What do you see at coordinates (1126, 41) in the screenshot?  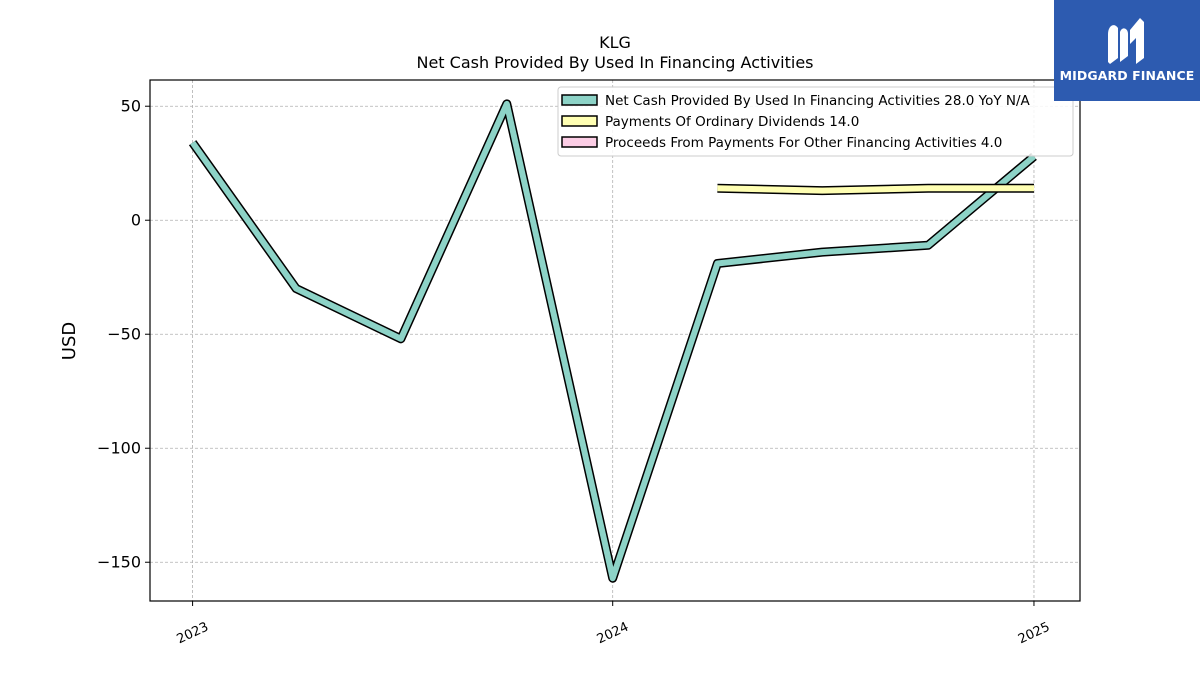 I see `brand-mark-icon` at bounding box center [1126, 41].